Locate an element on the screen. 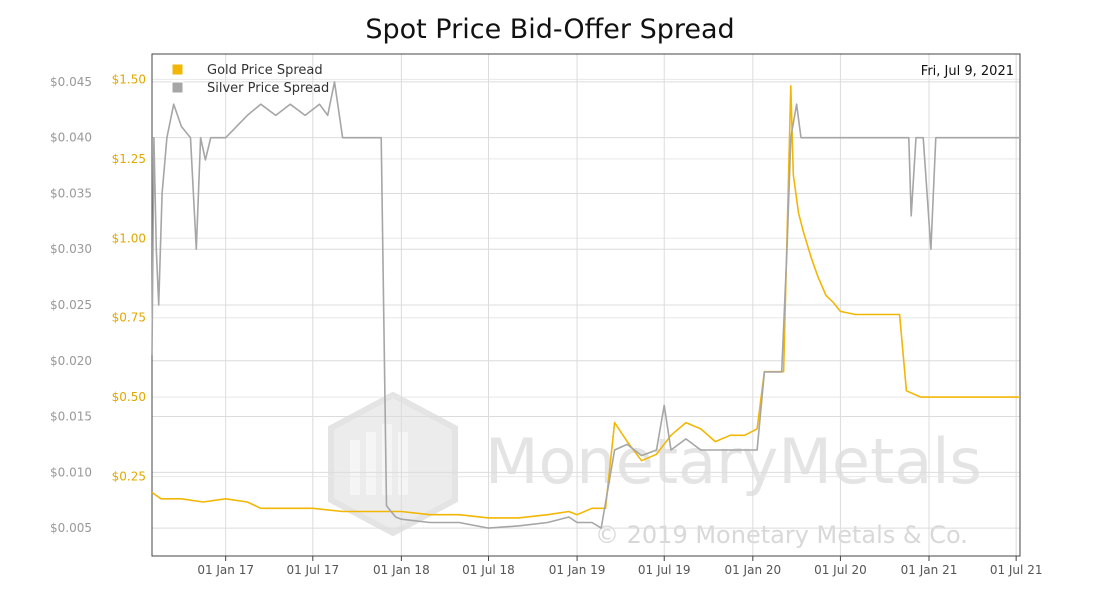 This screenshot has height=600, width=1100. y-tick-label-gold: $0.75 is located at coordinates (129, 318).